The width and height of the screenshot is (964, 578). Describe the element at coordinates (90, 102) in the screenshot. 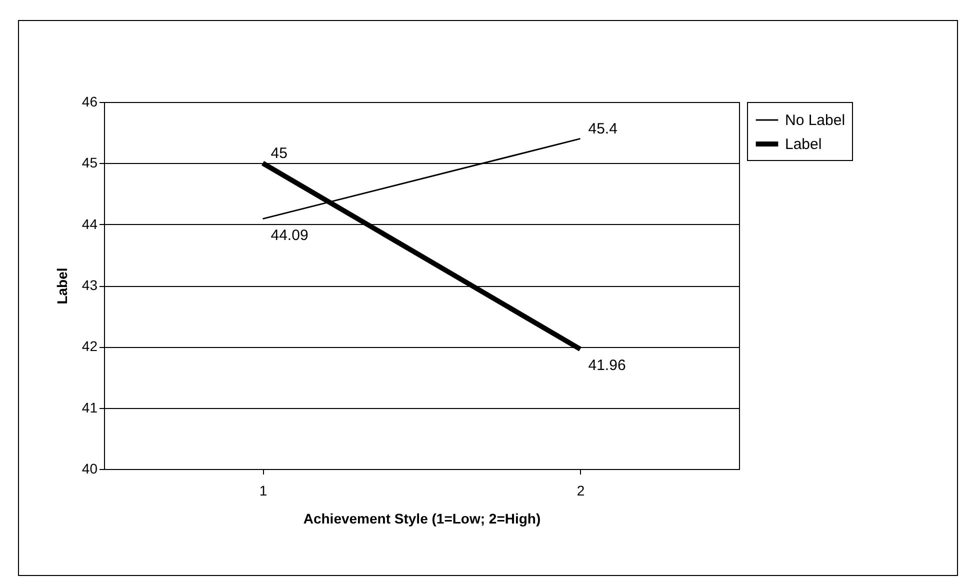

I see `y-tick-label: 46` at that location.